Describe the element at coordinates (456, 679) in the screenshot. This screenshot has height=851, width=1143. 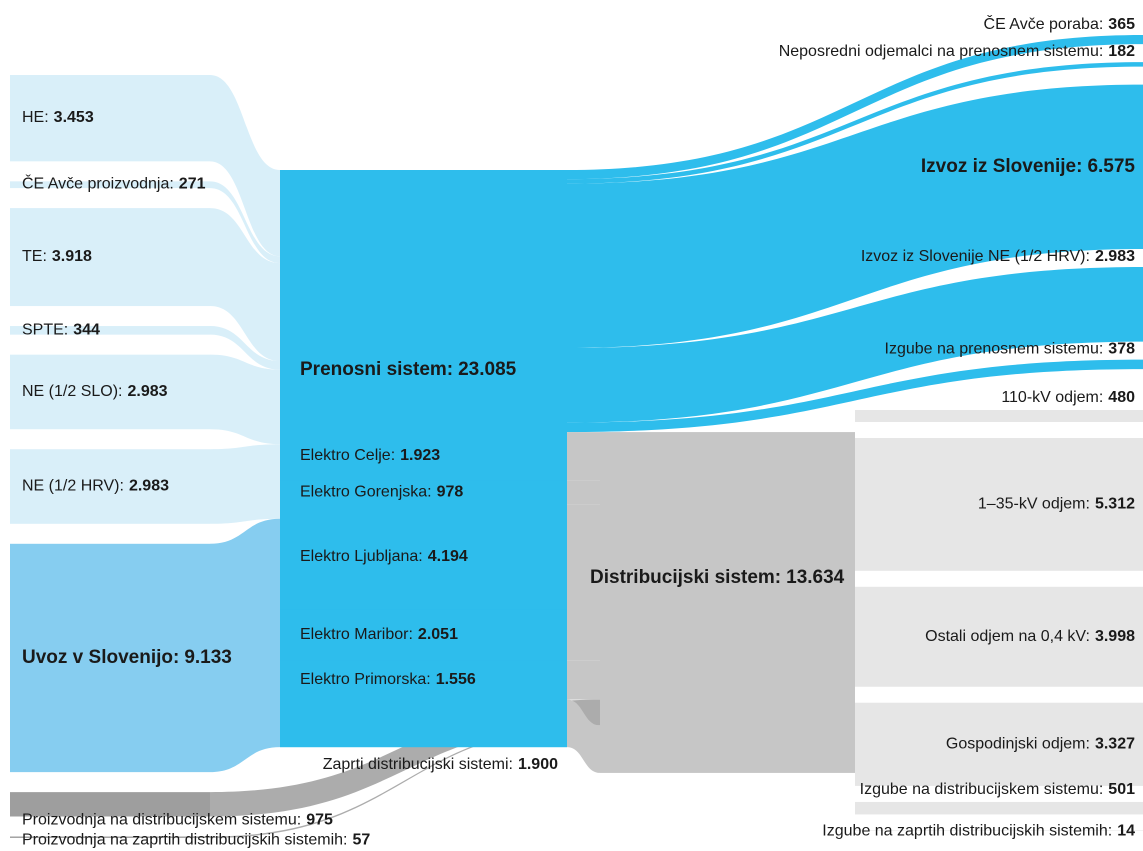
I see `node-value: 1.556` at that location.